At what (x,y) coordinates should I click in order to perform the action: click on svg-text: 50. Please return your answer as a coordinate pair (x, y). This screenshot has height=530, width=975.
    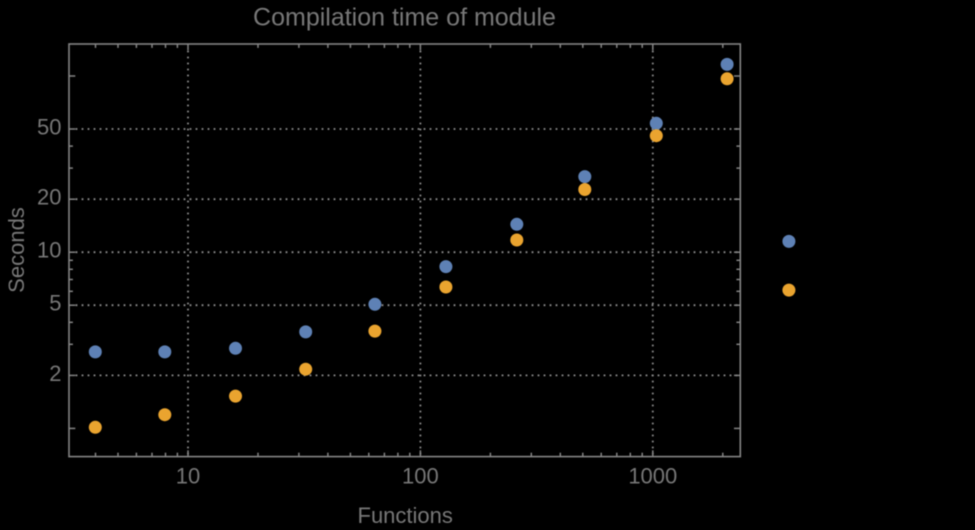
    Looking at the image, I should click on (49, 127).